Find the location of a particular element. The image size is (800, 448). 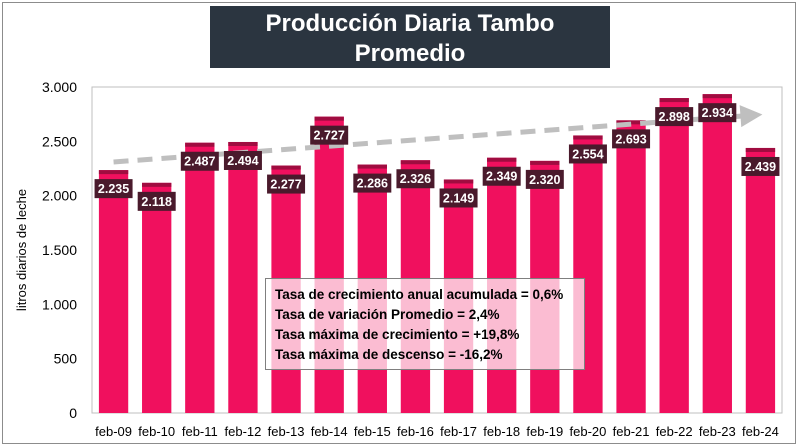

x-tick-label: feb-23 is located at coordinates (717, 431).